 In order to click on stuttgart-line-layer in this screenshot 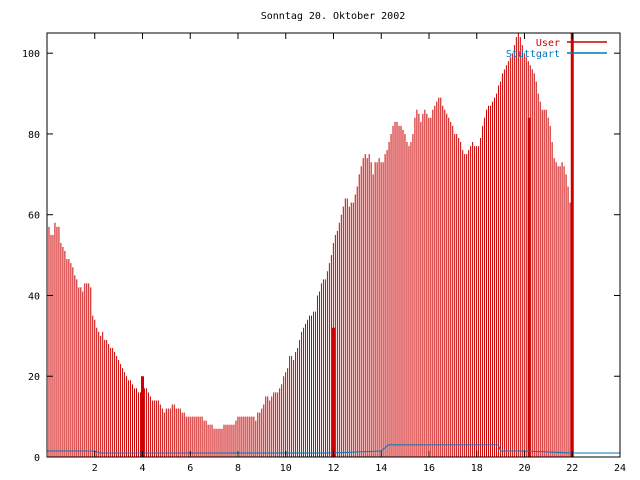, I will do `click(333, 449)`.